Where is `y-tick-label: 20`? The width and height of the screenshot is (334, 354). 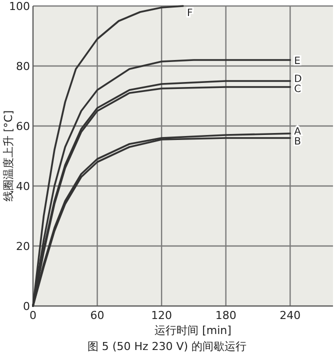
y-tick-label: 20 is located at coordinates (23, 246).